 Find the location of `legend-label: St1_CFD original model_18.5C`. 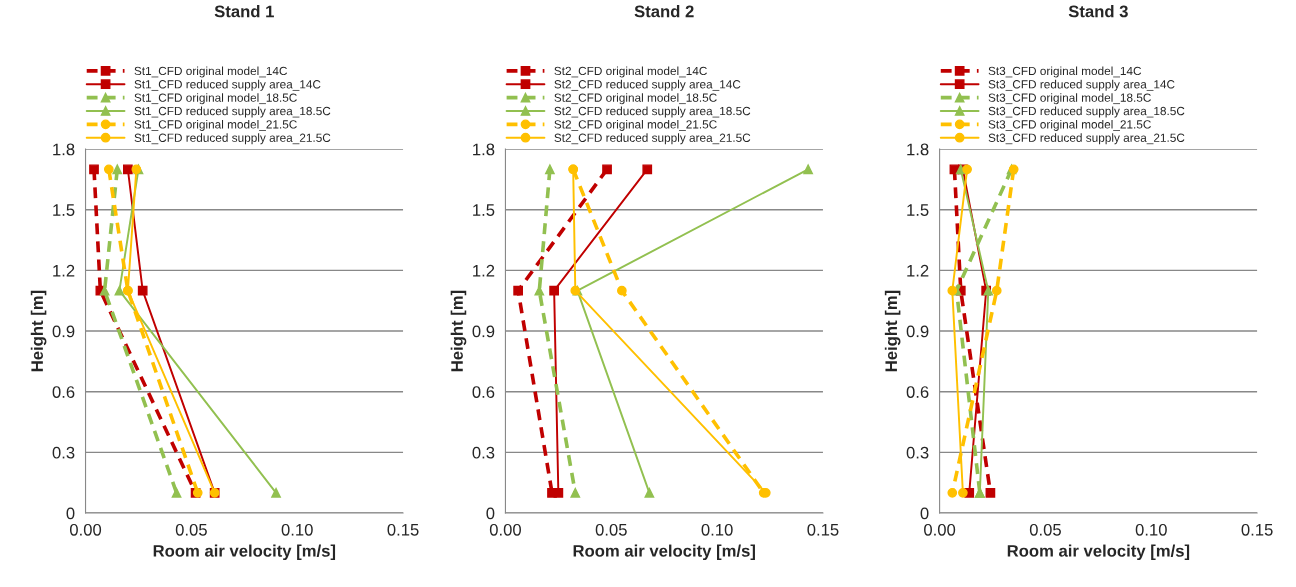

legend-label: St1_CFD original model_18.5C is located at coordinates (215, 99).